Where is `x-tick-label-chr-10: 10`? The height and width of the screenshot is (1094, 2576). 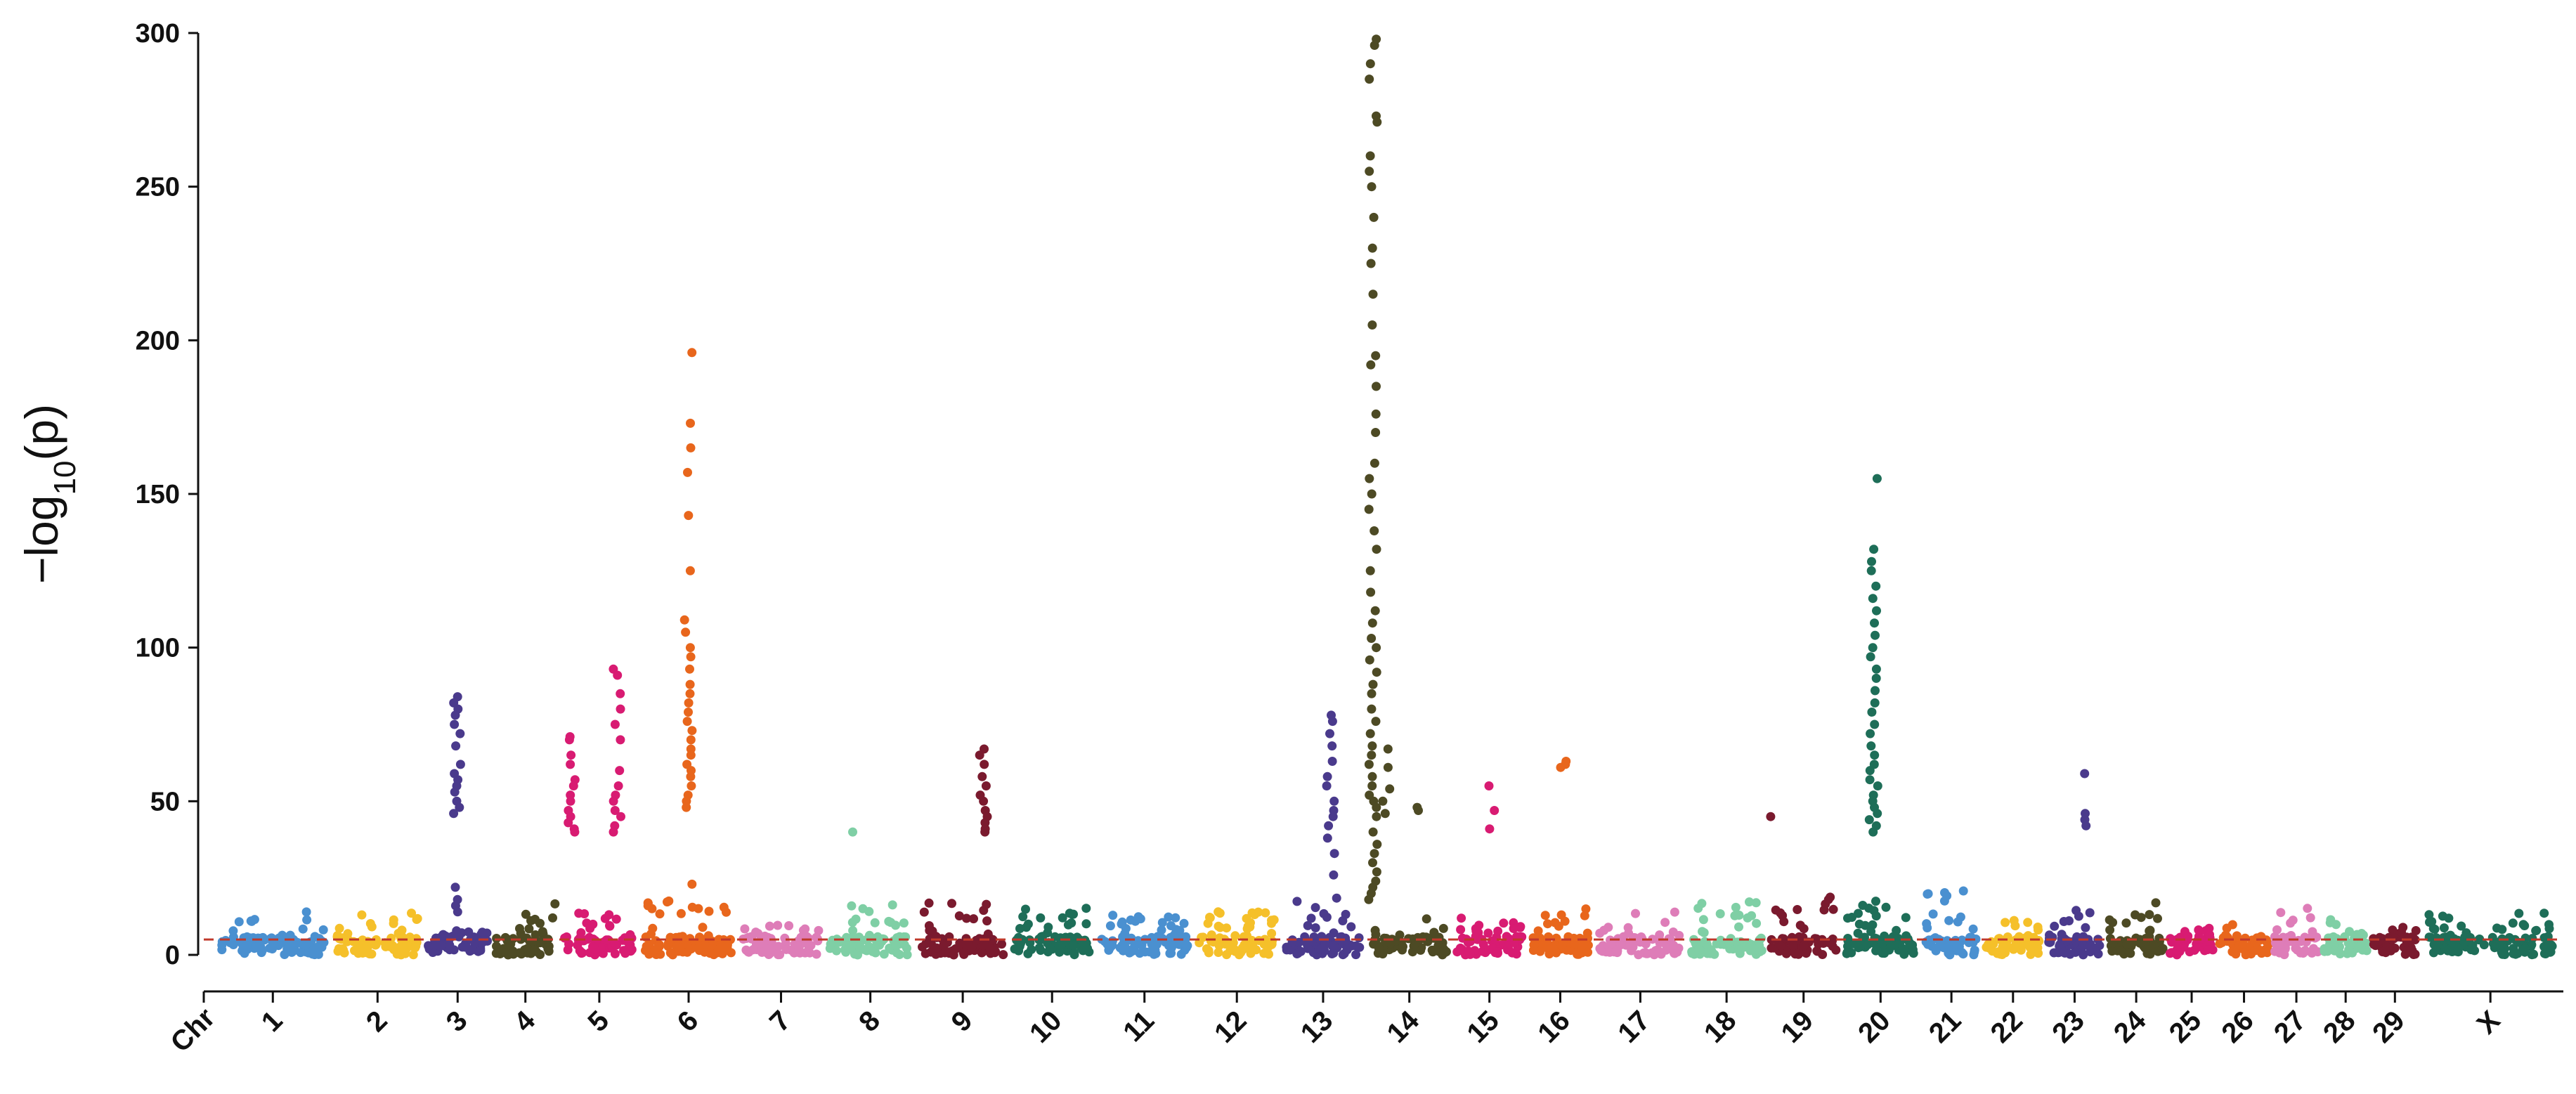 x-tick-label-chr-10: 10 is located at coordinates (1046, 1027).